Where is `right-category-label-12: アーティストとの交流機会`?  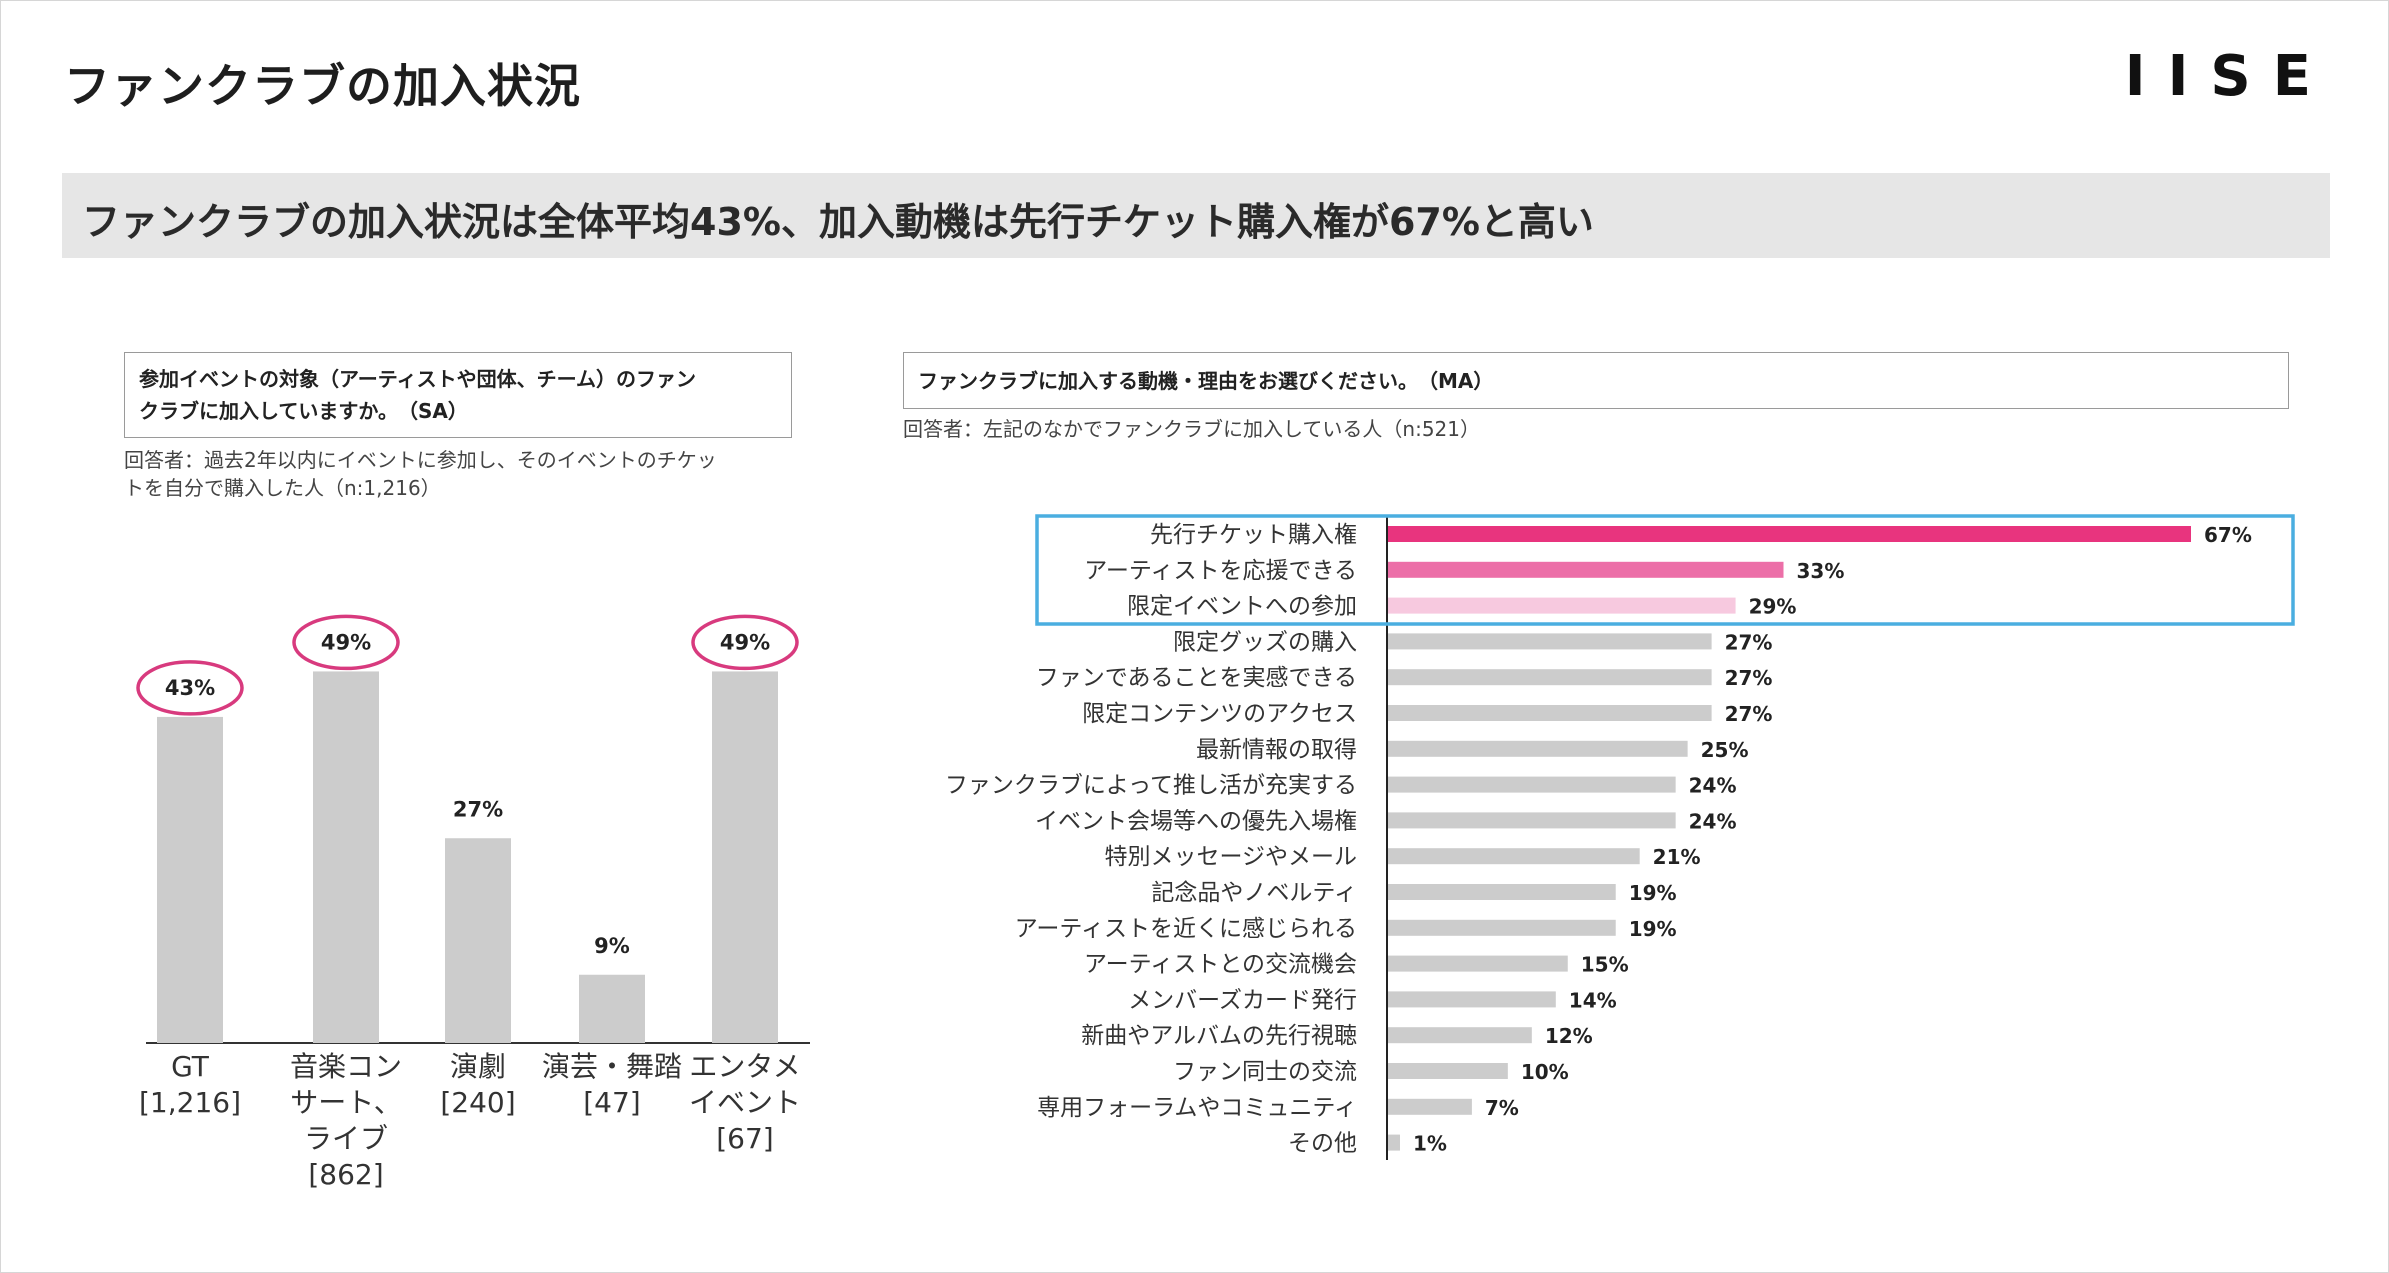
right-category-label-12: アーティストとの交流機会 is located at coordinates (1220, 965).